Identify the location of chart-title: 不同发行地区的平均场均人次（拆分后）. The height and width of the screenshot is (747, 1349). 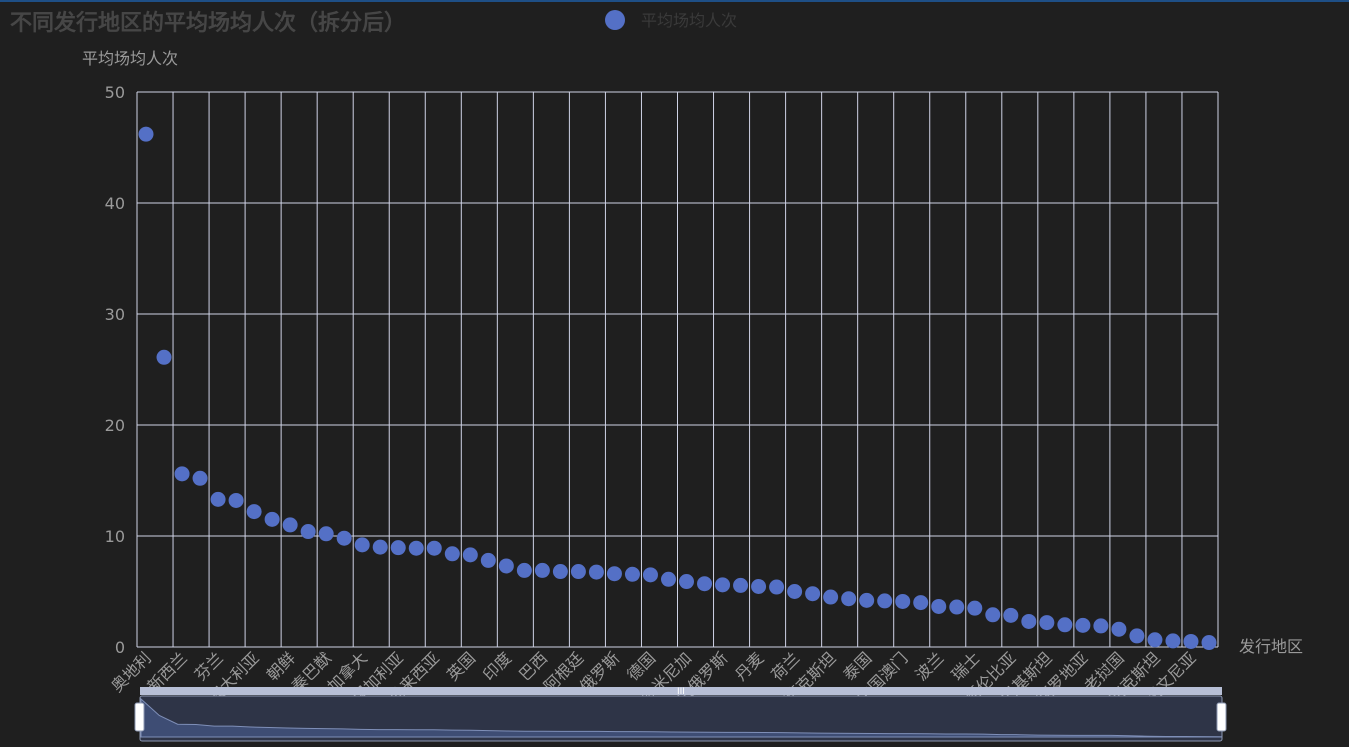
(208, 23).